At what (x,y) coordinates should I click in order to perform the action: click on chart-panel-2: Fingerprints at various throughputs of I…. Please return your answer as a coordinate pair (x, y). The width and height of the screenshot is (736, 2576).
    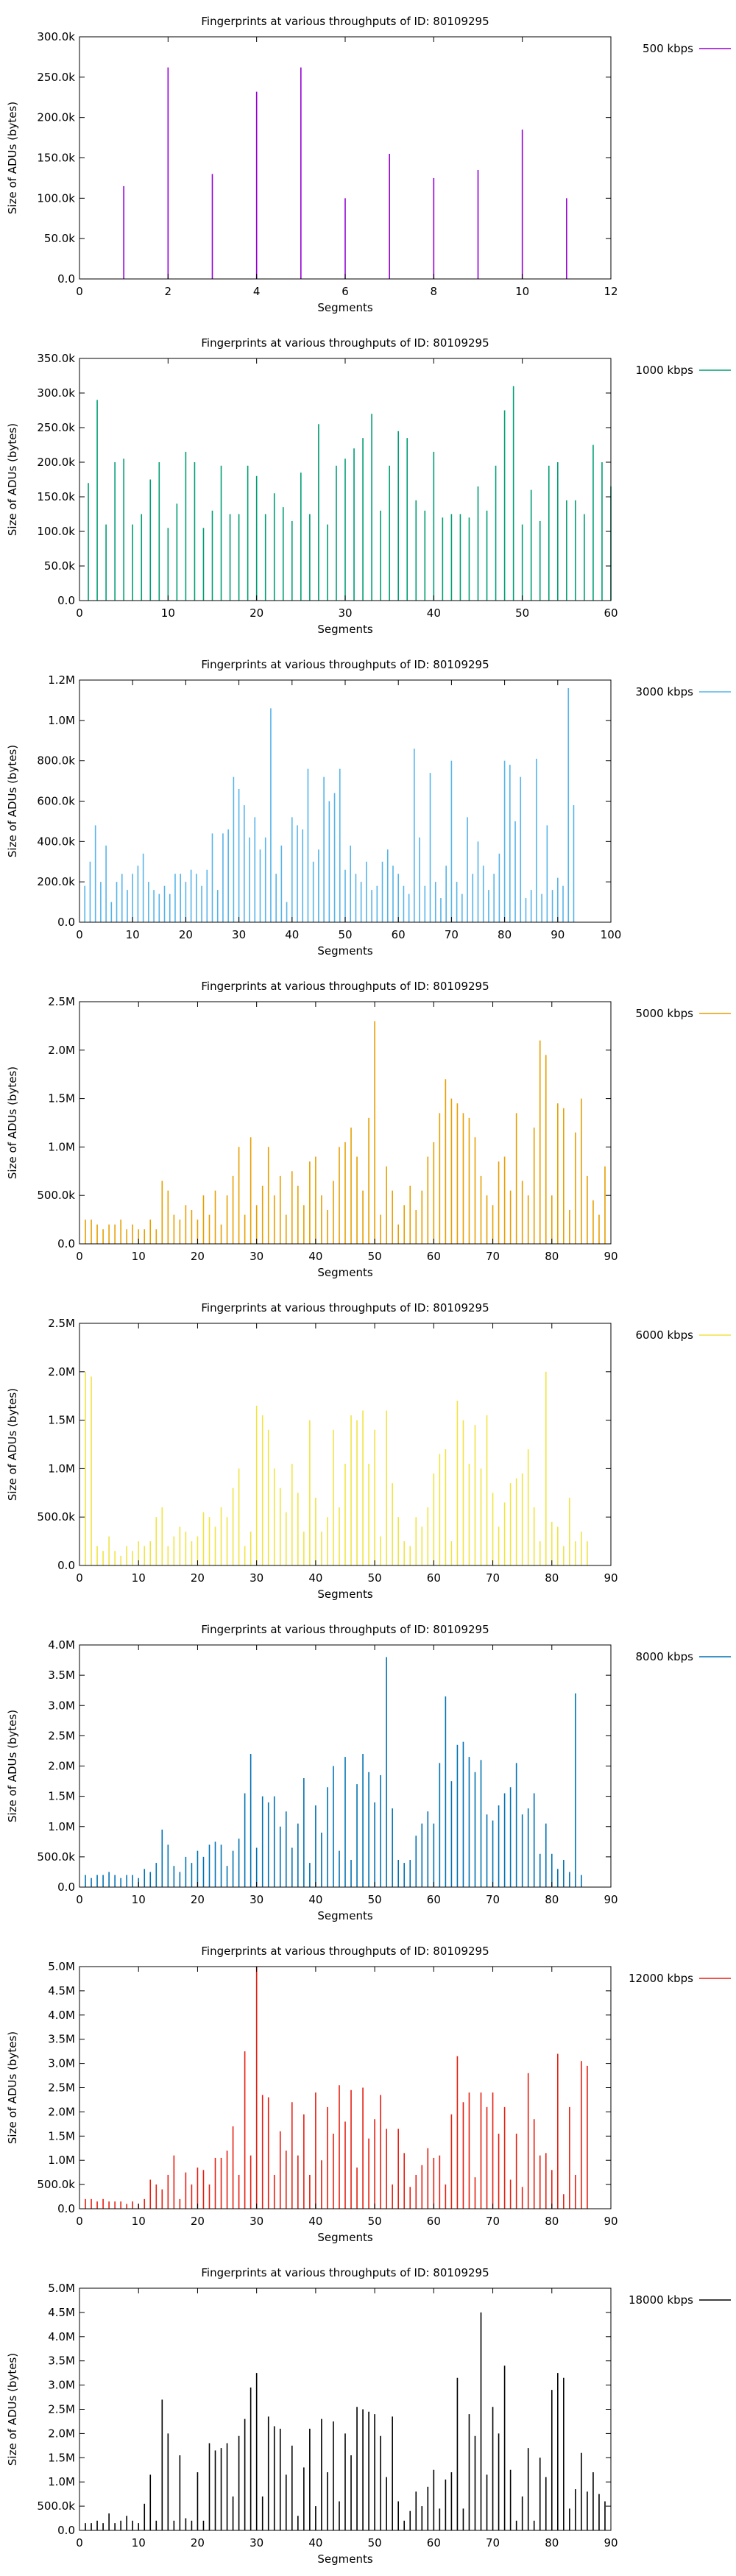
    Looking at the image, I should click on (368, 483).